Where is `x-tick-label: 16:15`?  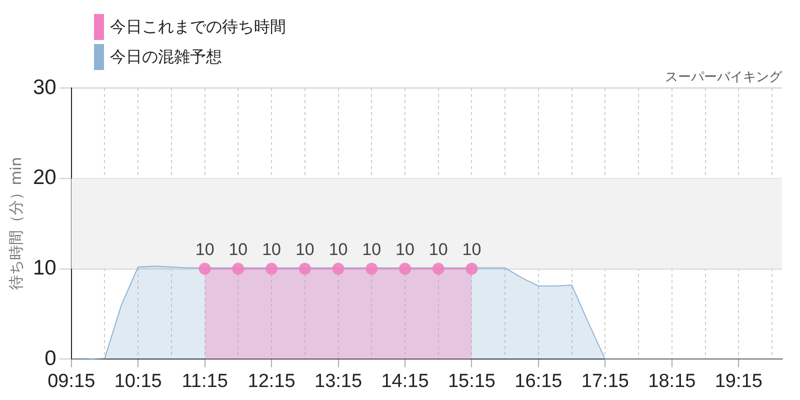 x-tick-label: 16:15 is located at coordinates (538, 381).